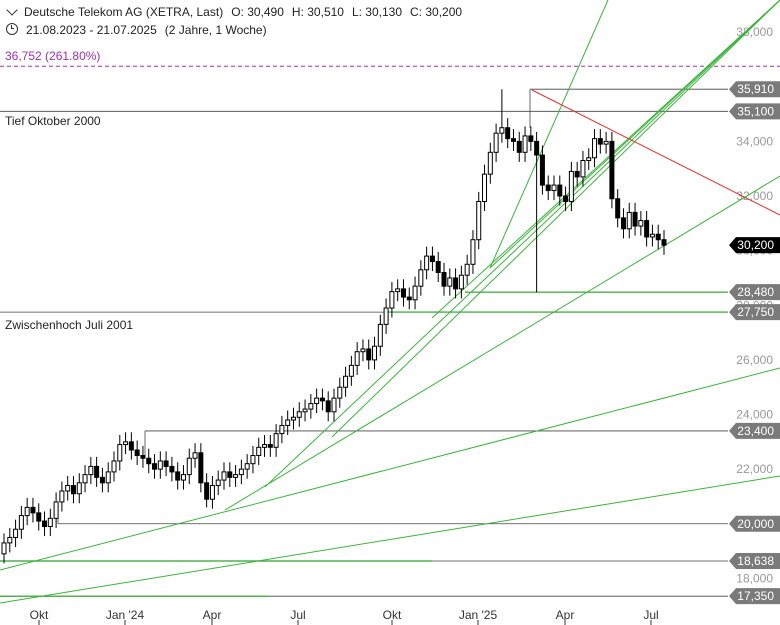  What do you see at coordinates (754, 141) in the screenshot?
I see `y-tick-label: 34,000` at bounding box center [754, 141].